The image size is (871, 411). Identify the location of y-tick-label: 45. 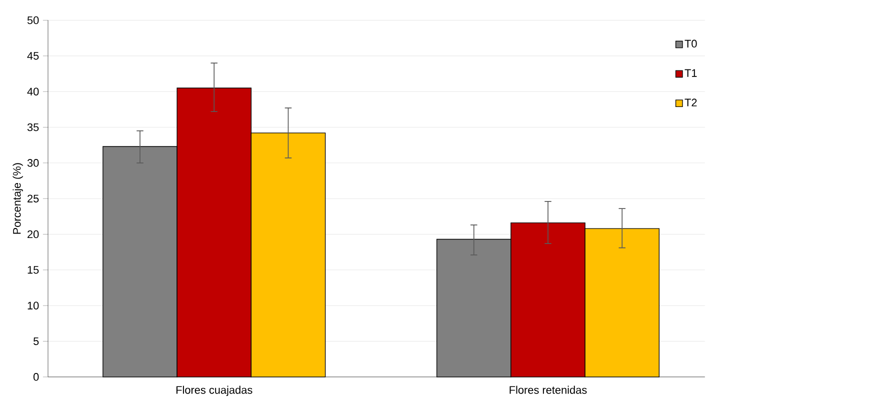
(33, 56).